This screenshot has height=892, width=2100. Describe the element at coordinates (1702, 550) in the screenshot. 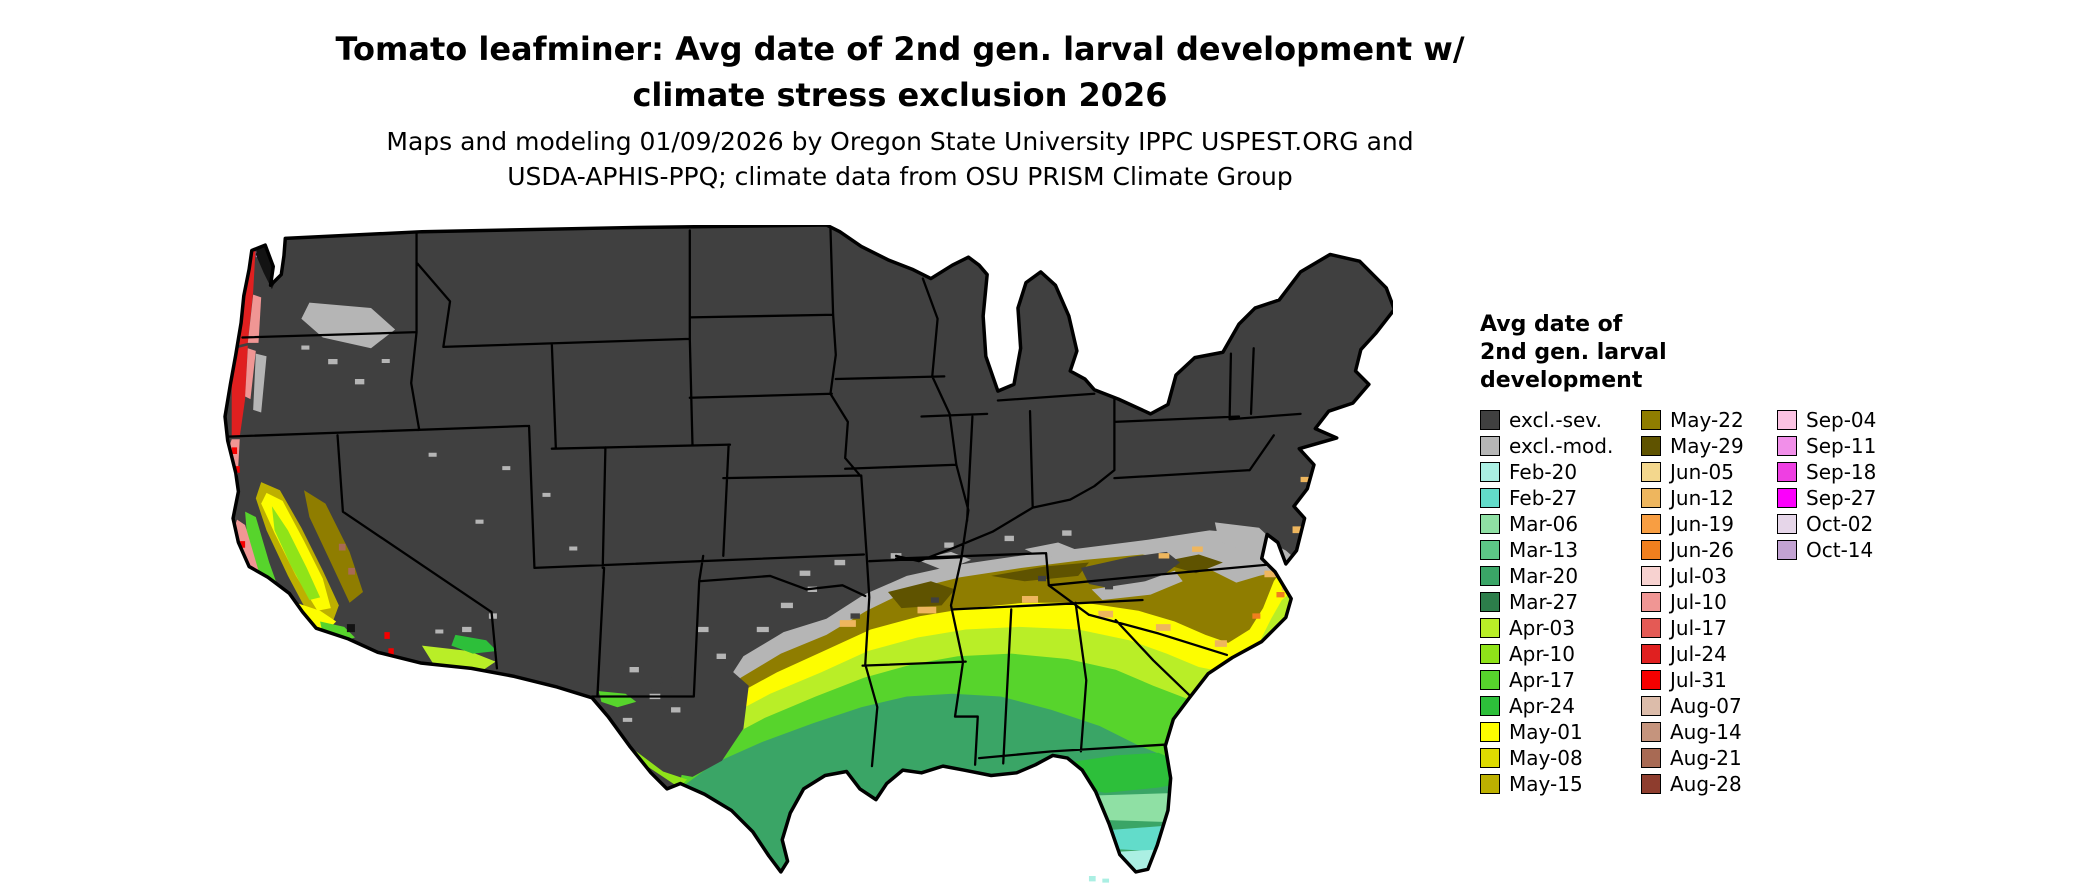

I see `legend-label: Jun-26` at that location.